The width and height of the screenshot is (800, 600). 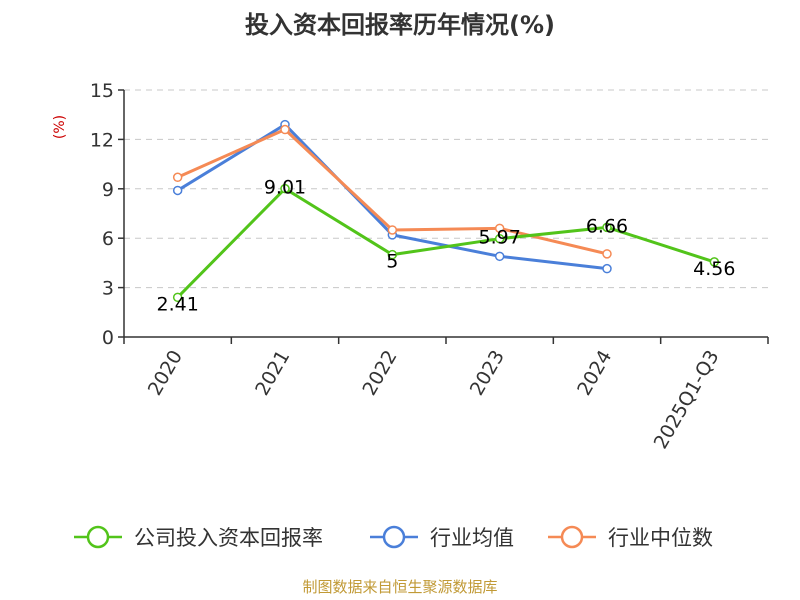 I want to click on y-tick-label: 12, so click(x=102, y=140).